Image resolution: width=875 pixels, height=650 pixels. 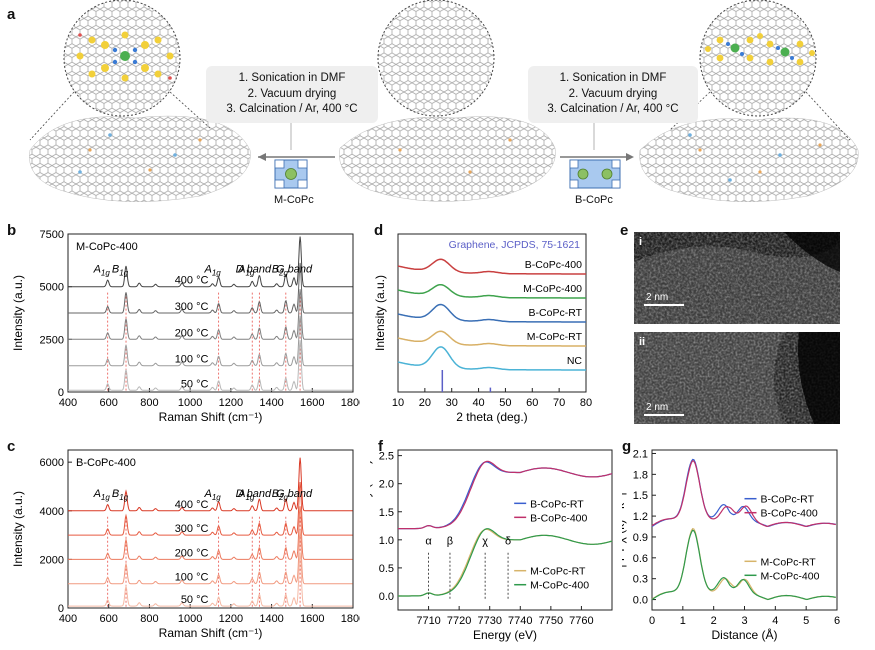 I want to click on series-label: M-CoPc-RT, so click(x=555, y=337).